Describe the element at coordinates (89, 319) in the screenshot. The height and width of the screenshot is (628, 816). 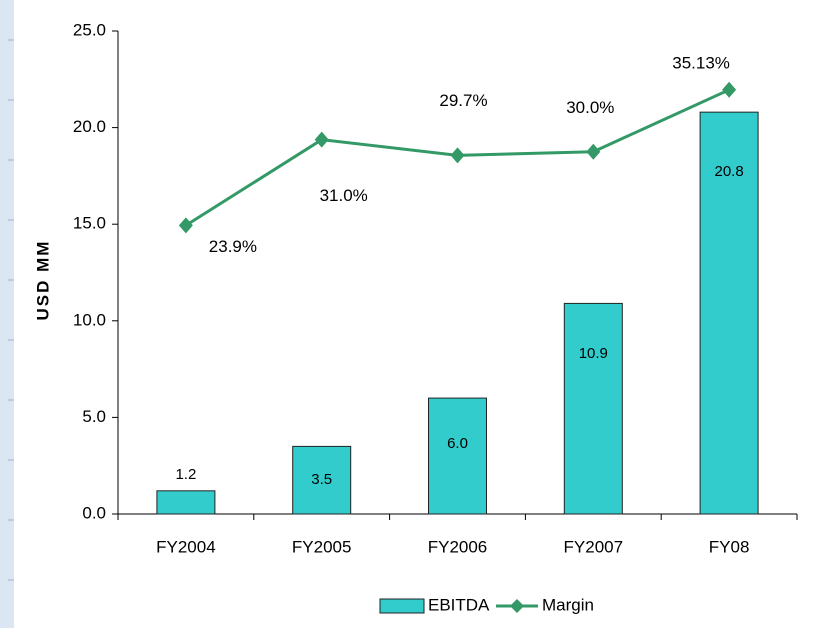
I see `y-tick-label: 10.0` at that location.